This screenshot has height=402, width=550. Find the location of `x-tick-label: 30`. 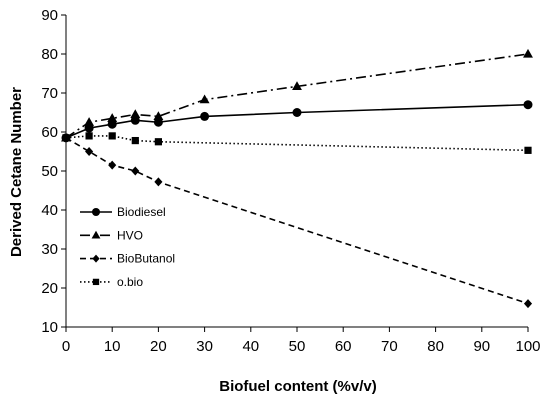

x-tick-label: 30 is located at coordinates (204, 346).